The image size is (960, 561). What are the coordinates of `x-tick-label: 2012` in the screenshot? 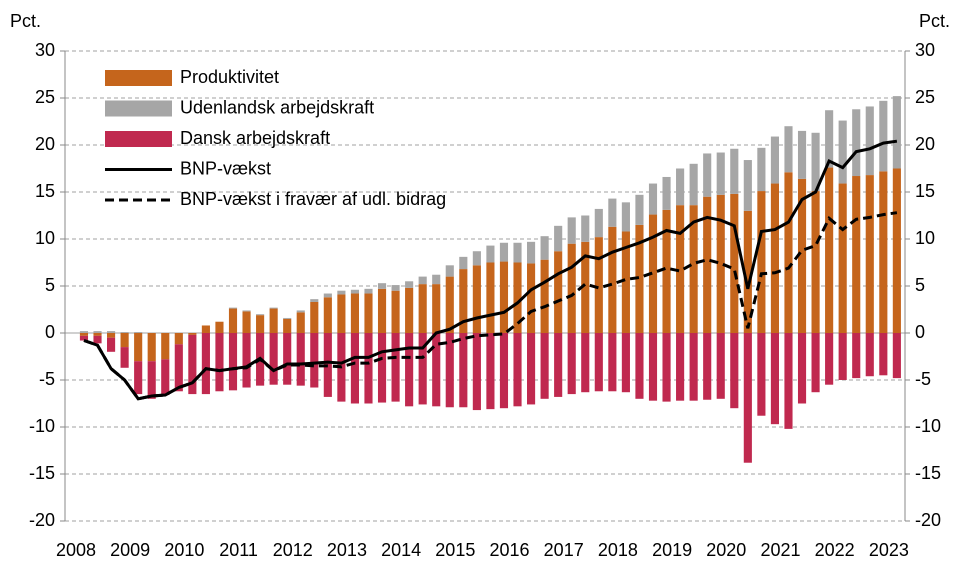 It's located at (293, 550).